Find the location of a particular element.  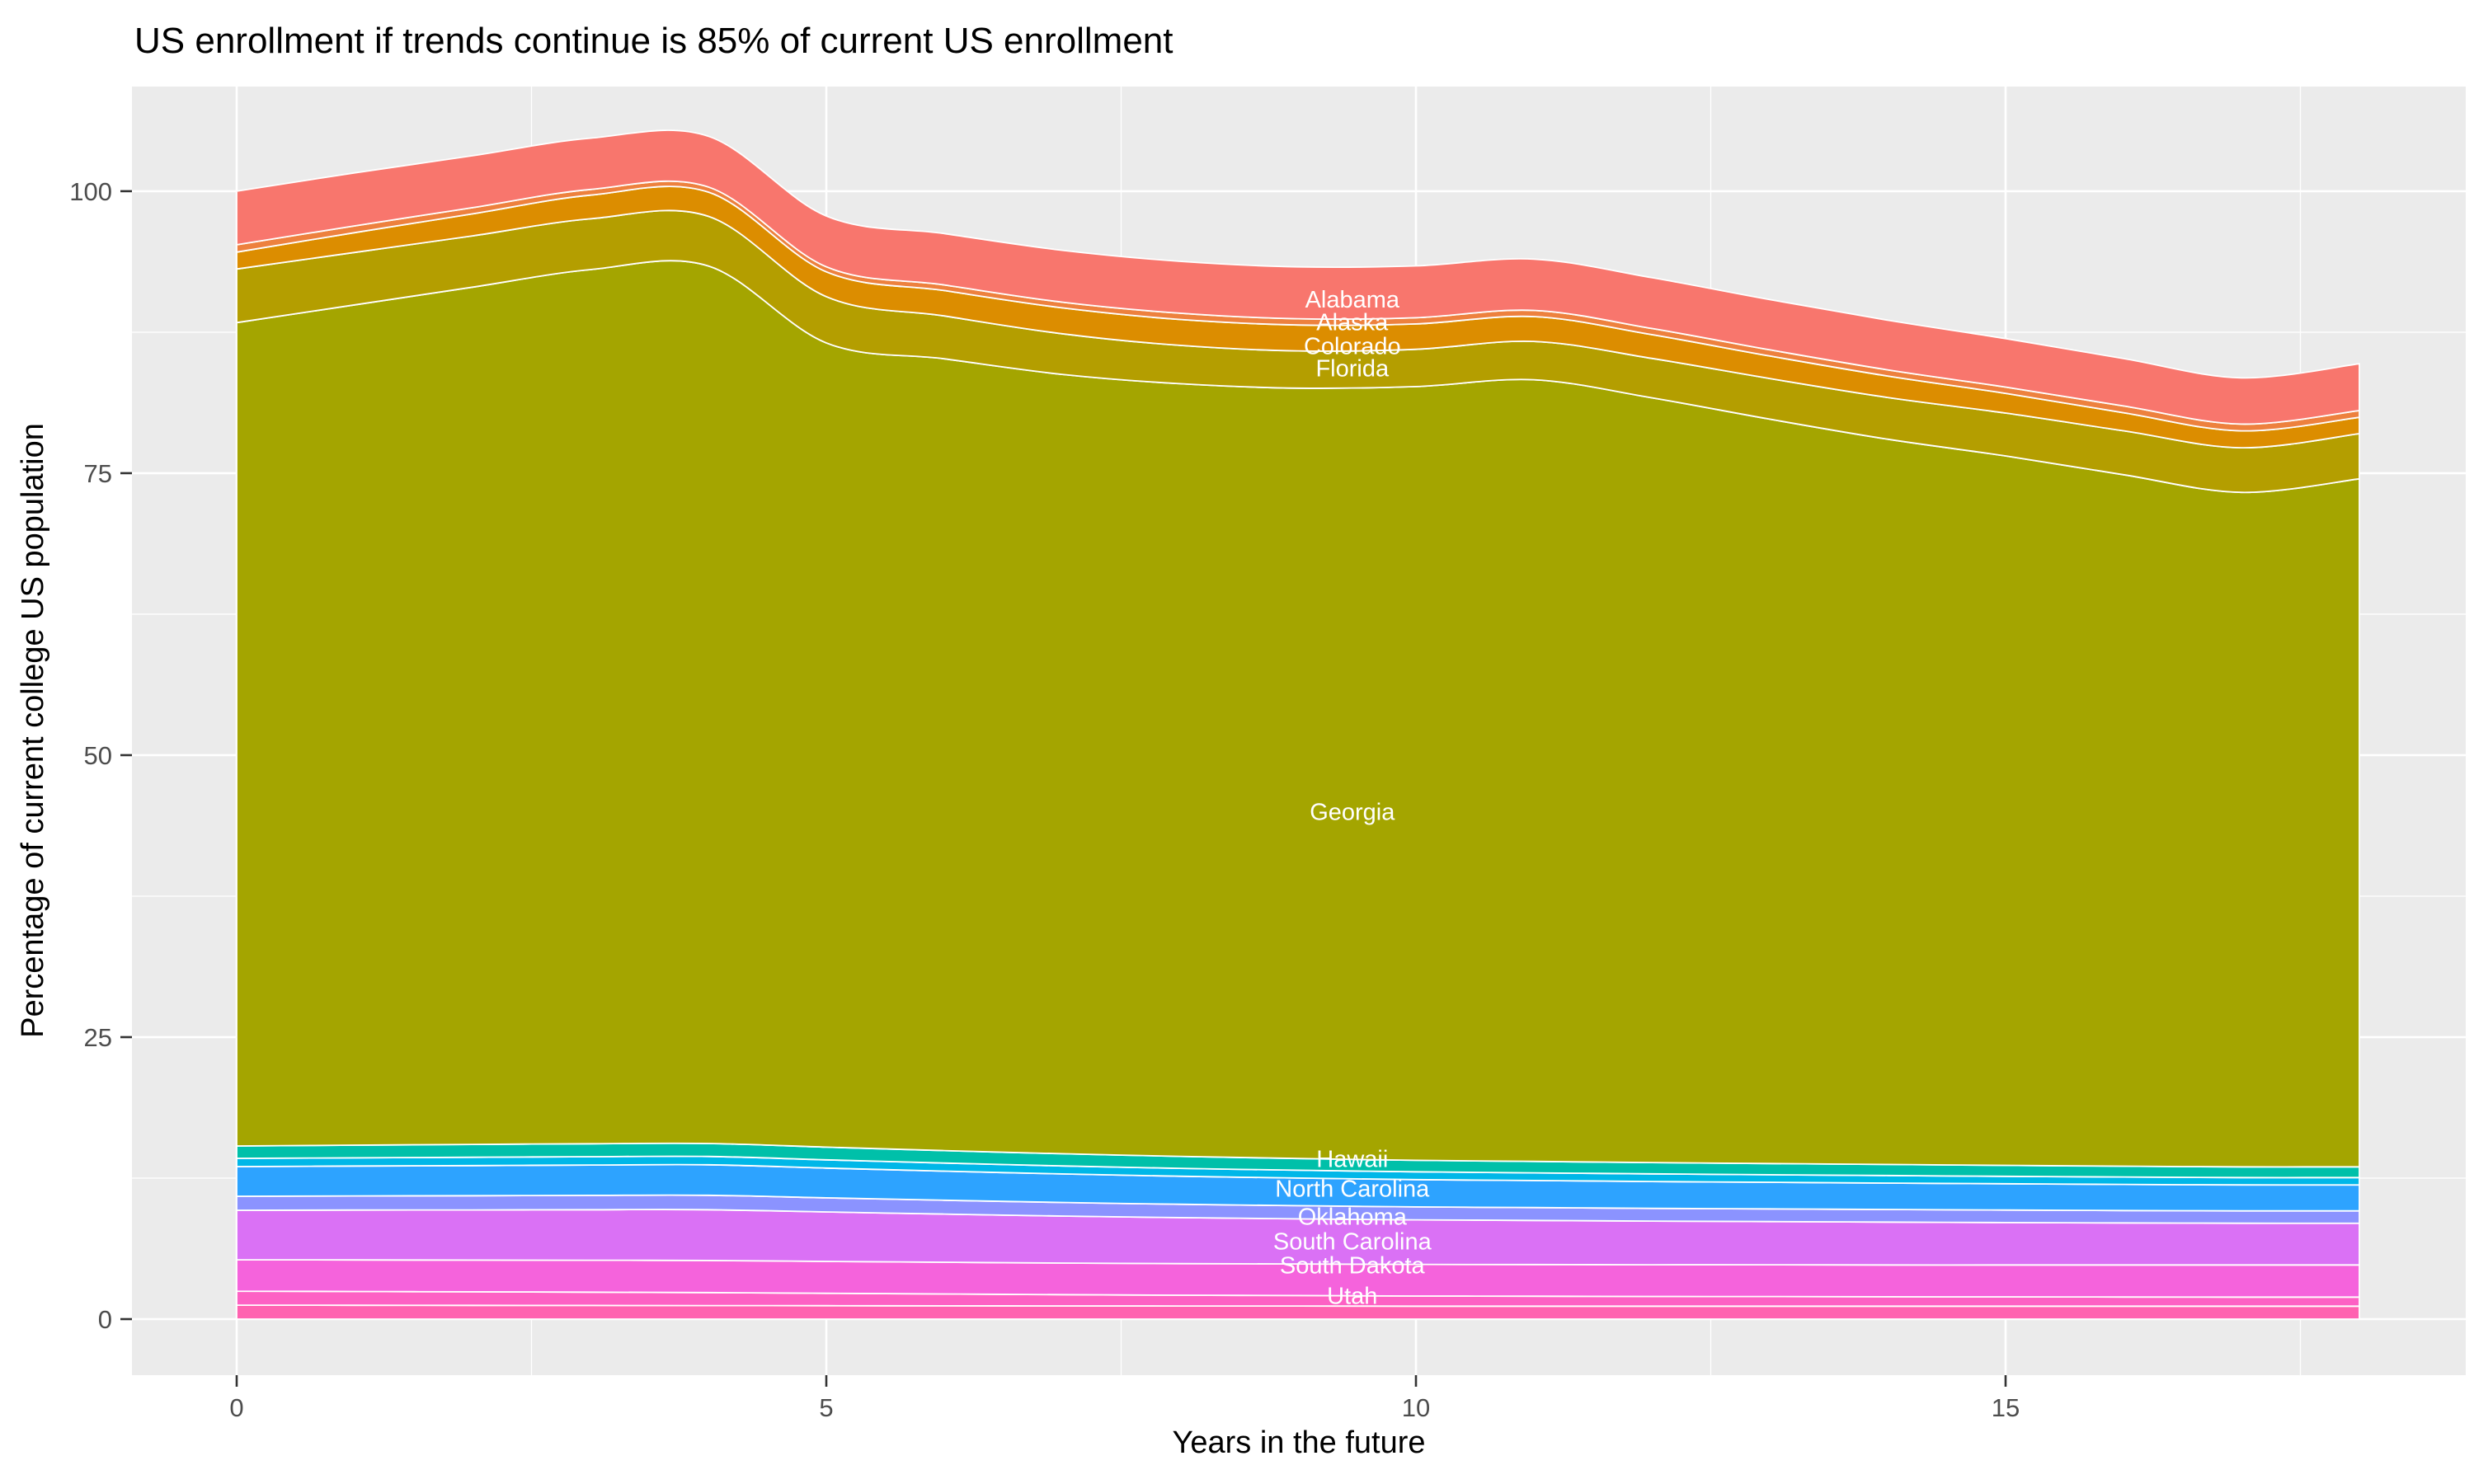

state-label-alabama: Alabama is located at coordinates (1352, 300).